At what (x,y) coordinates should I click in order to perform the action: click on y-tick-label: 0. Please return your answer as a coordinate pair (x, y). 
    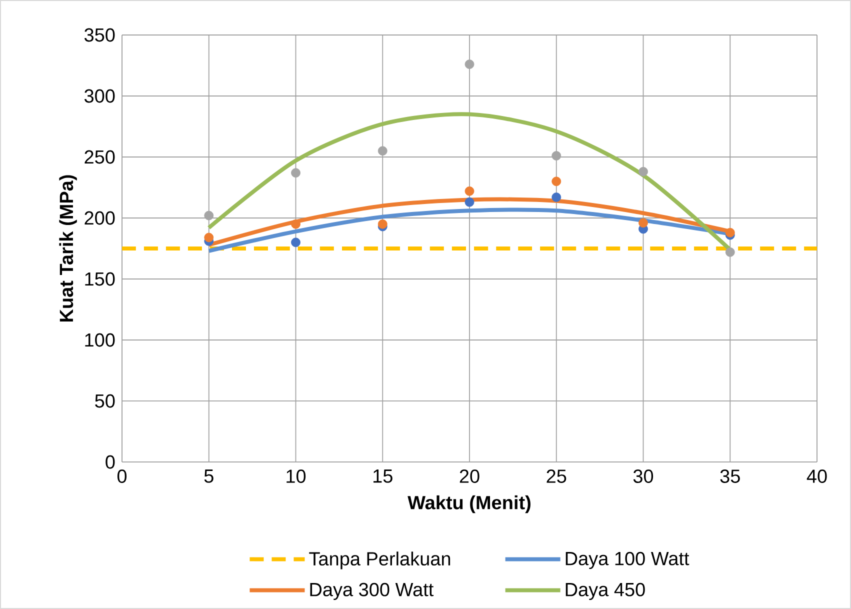
    Looking at the image, I should click on (110, 462).